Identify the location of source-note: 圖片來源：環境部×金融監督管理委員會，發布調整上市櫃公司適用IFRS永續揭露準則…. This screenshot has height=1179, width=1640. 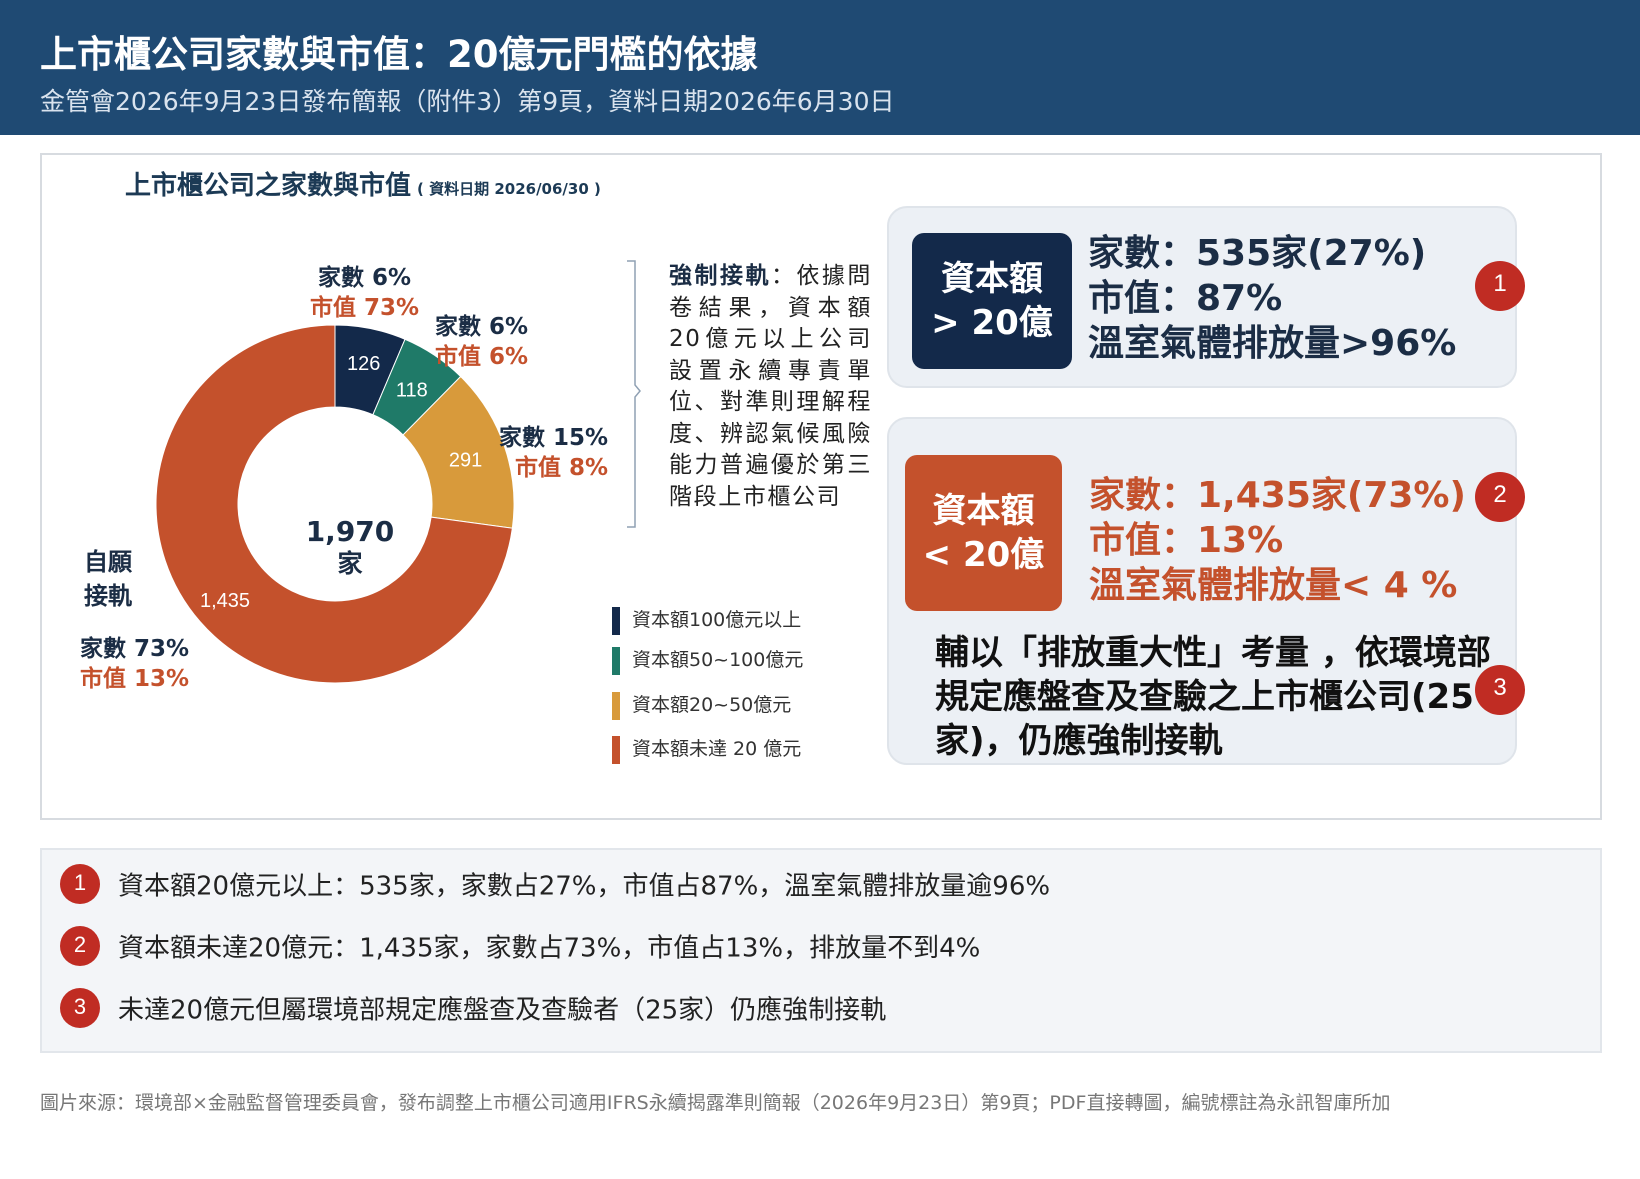
(715, 1103).